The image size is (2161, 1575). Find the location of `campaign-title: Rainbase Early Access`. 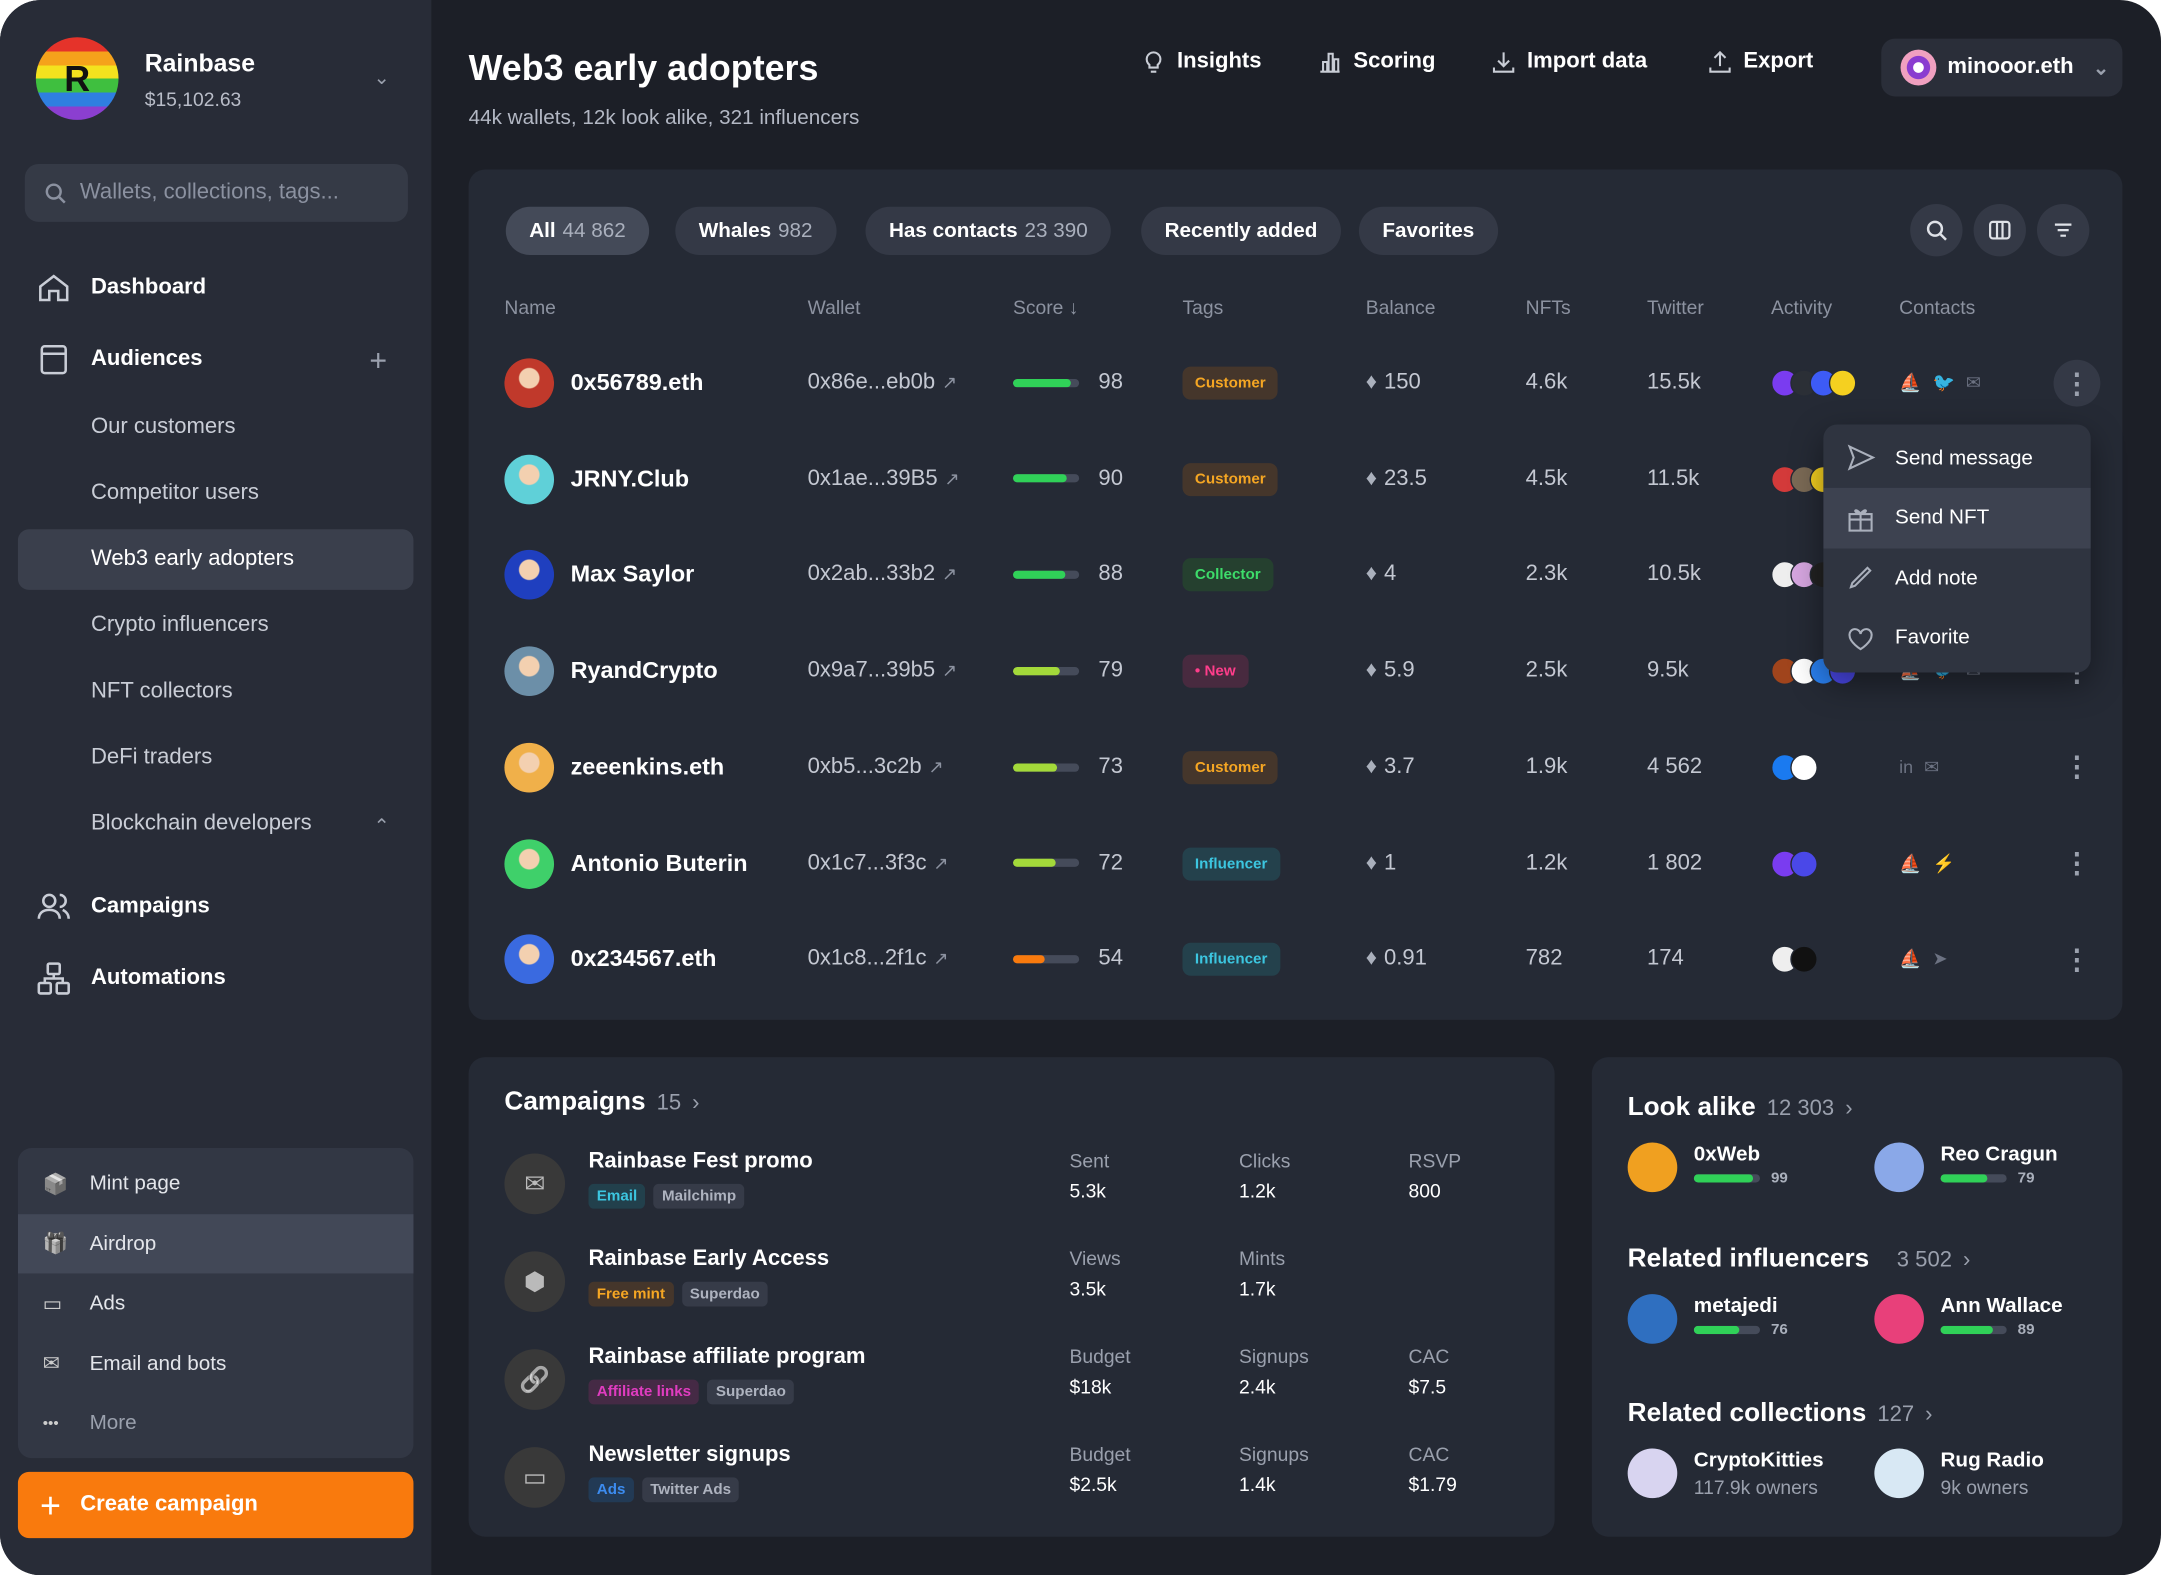

campaign-title: Rainbase Early Access is located at coordinates (709, 1259).